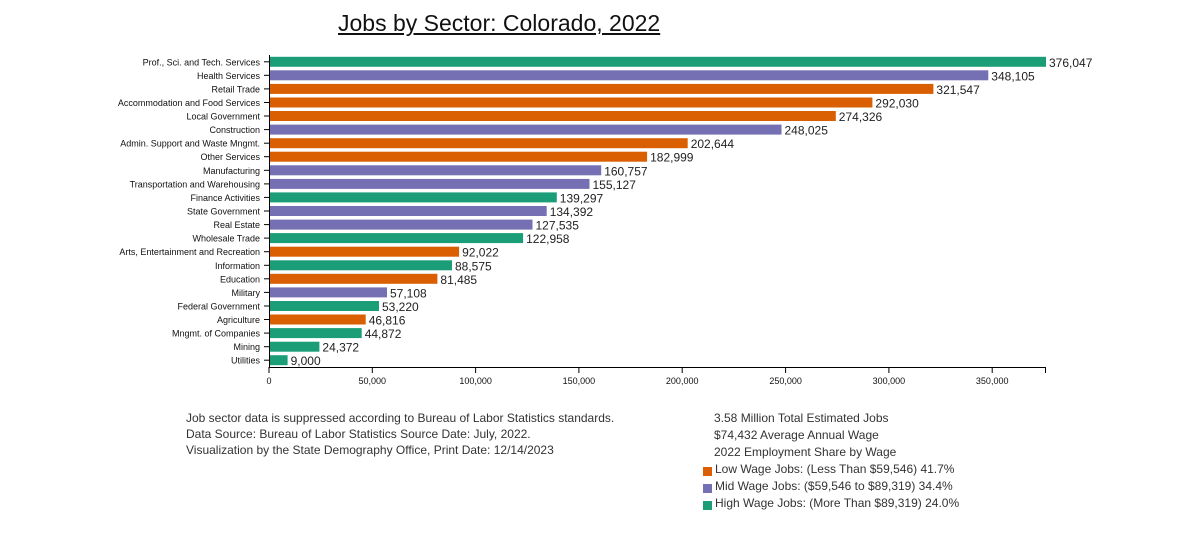  What do you see at coordinates (435, 170) in the screenshot?
I see `bar-manufacturing` at bounding box center [435, 170].